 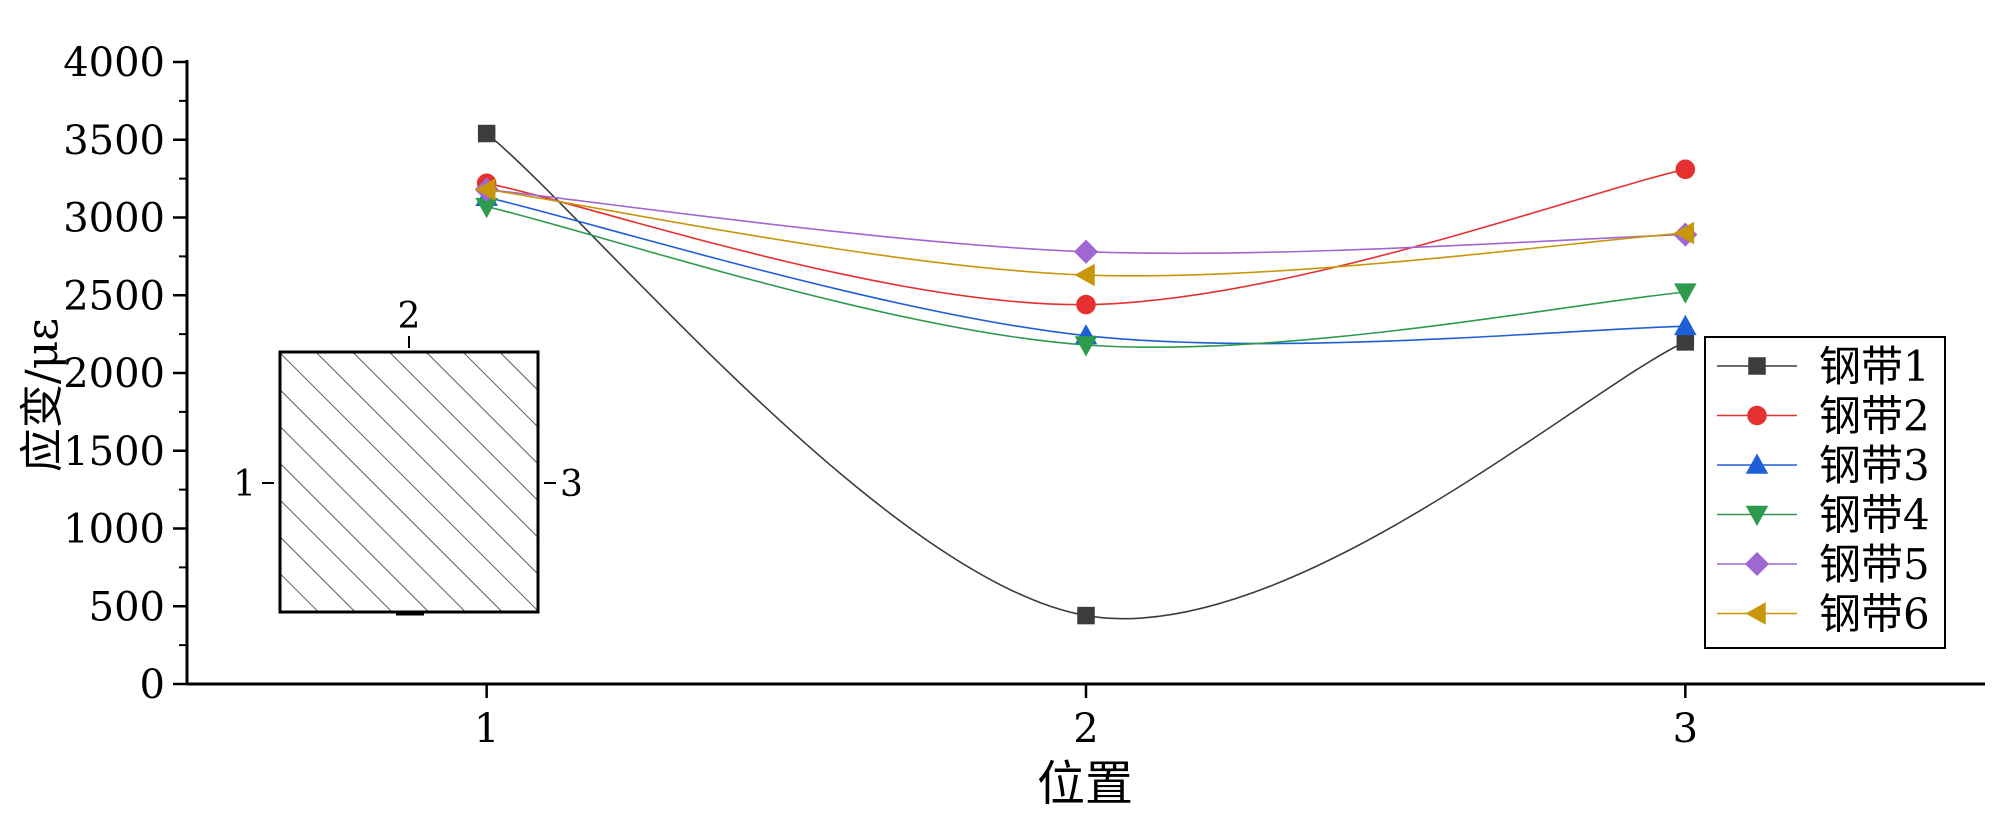 What do you see at coordinates (1874, 515) in the screenshot?
I see `legend-label-4: 钢带4` at bounding box center [1874, 515].